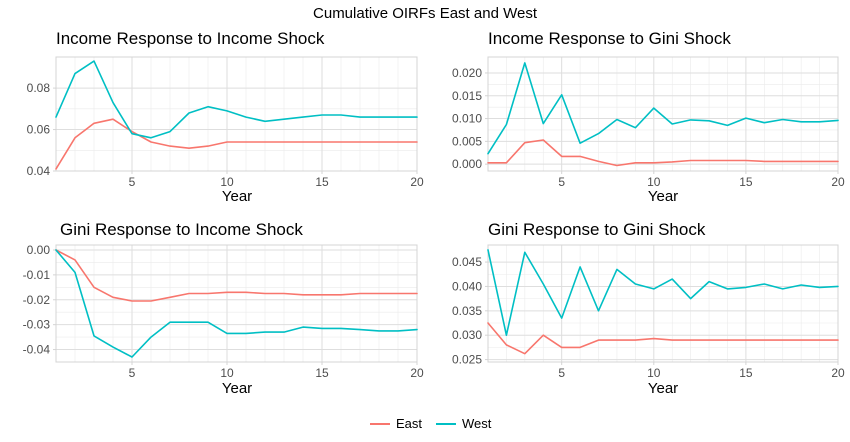  Describe the element at coordinates (181, 229) in the screenshot. I see `panel-title: Gini Response to Income Shock` at that location.